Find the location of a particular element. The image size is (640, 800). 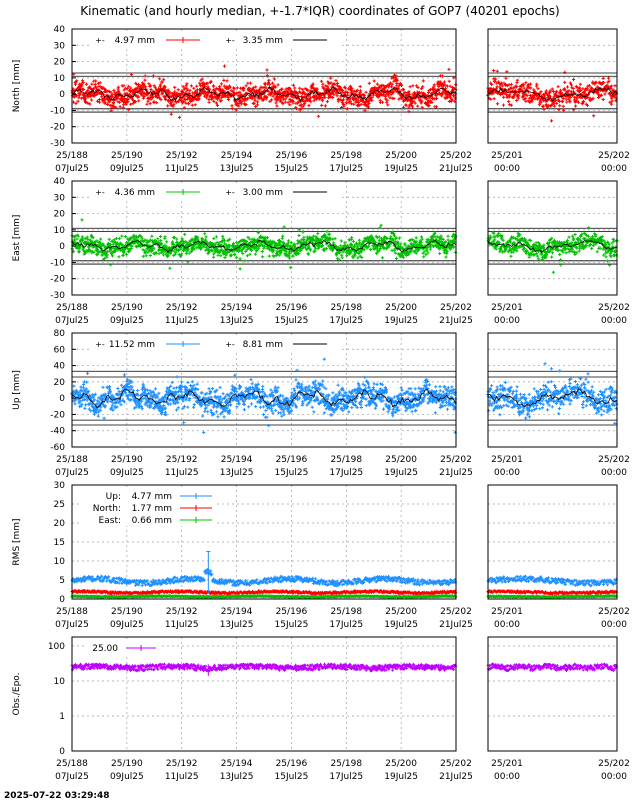

y-tick-label: -40 is located at coordinates (57, 432).